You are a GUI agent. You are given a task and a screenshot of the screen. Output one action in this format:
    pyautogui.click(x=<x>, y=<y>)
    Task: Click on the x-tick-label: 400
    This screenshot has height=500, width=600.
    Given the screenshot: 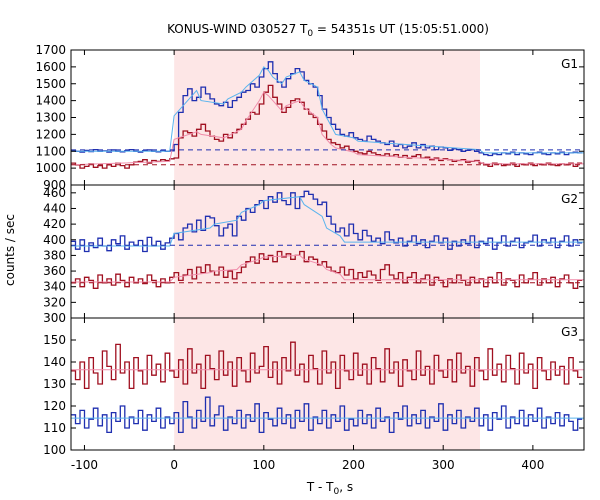 What is the action you would take?
    pyautogui.click(x=532, y=465)
    